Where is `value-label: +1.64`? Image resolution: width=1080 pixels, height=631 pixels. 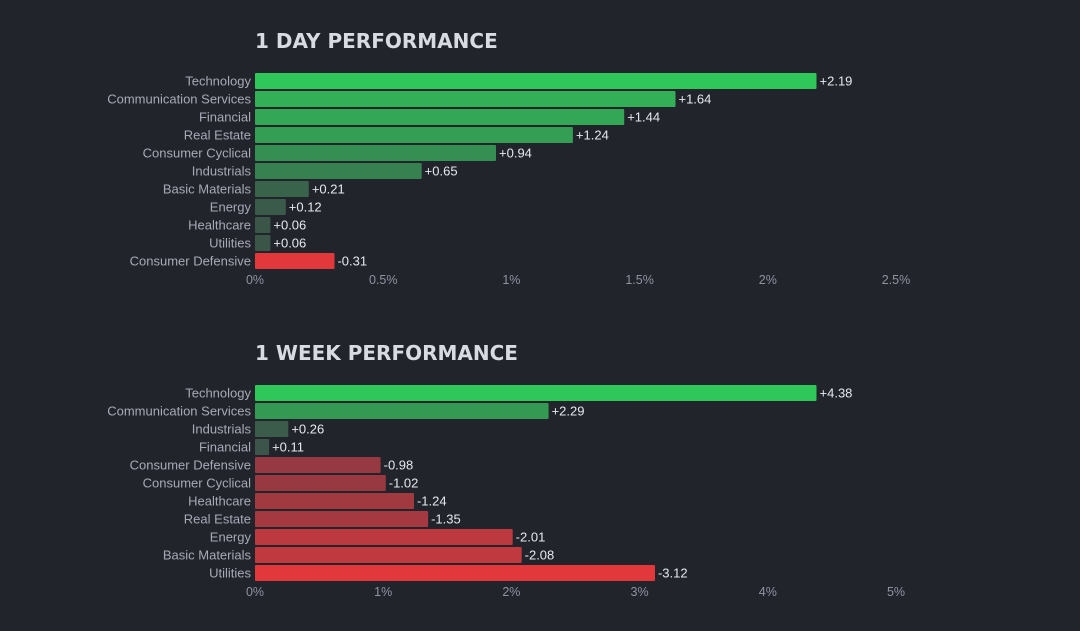
value-label: +1.64 is located at coordinates (694, 99).